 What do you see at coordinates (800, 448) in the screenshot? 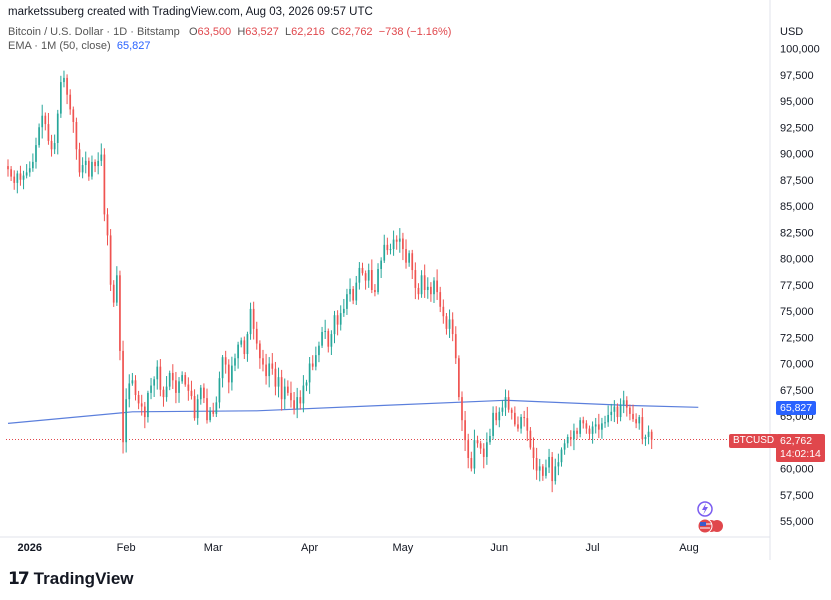
I see `last-price-tag: 62,762 14:02:14` at bounding box center [800, 448].